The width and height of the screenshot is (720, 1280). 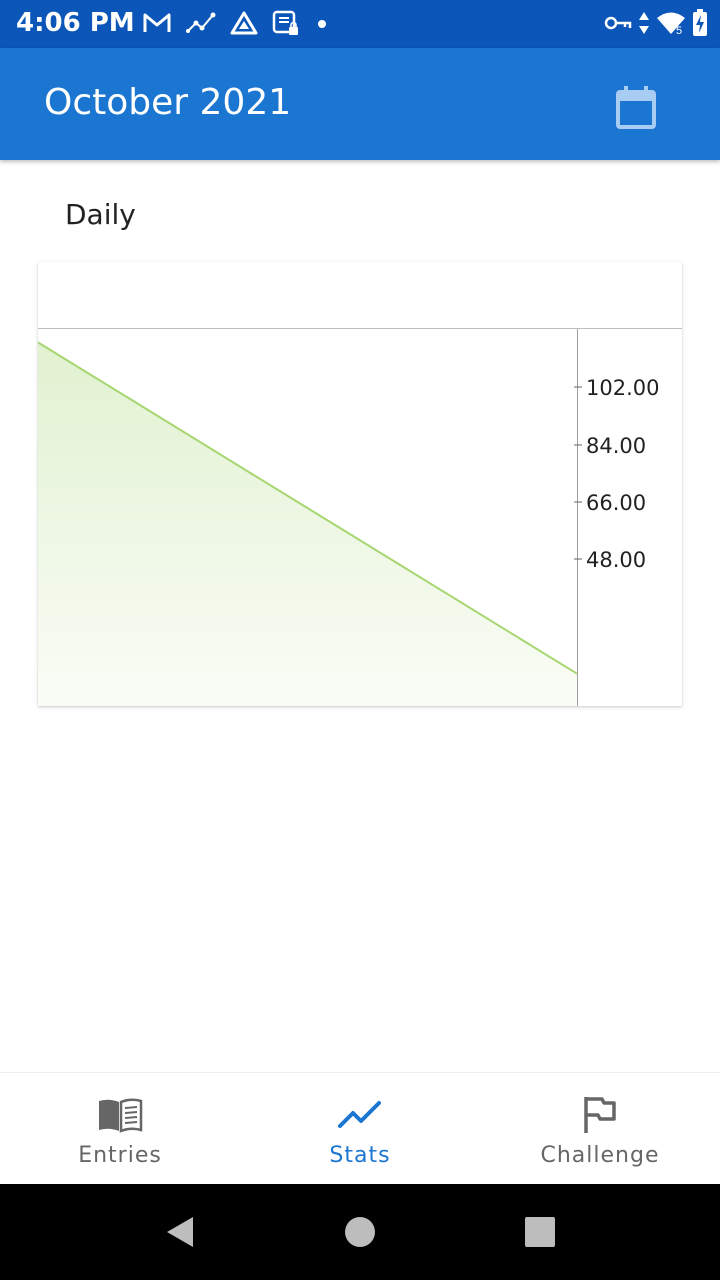 I want to click on y-tick-label: 102.00, so click(x=622, y=388).